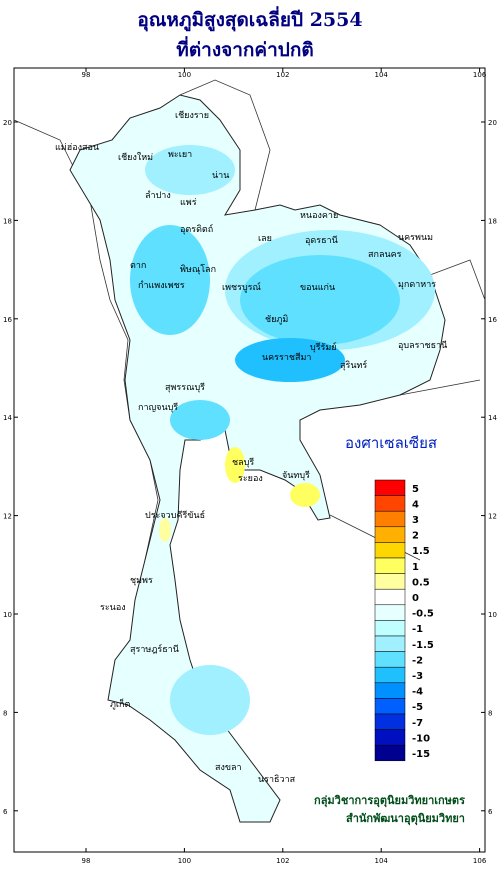  I want to click on province-label: กำแพงเพชร, so click(161, 285).